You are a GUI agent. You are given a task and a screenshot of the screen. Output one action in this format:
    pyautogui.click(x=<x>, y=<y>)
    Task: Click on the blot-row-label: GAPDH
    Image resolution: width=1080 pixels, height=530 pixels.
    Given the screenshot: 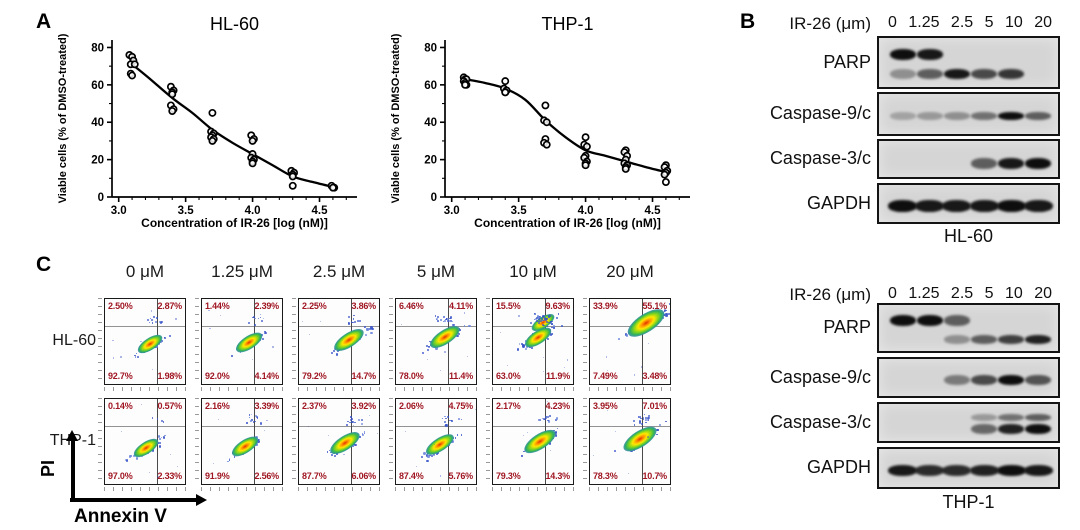 What is the action you would take?
    pyautogui.click(x=838, y=202)
    